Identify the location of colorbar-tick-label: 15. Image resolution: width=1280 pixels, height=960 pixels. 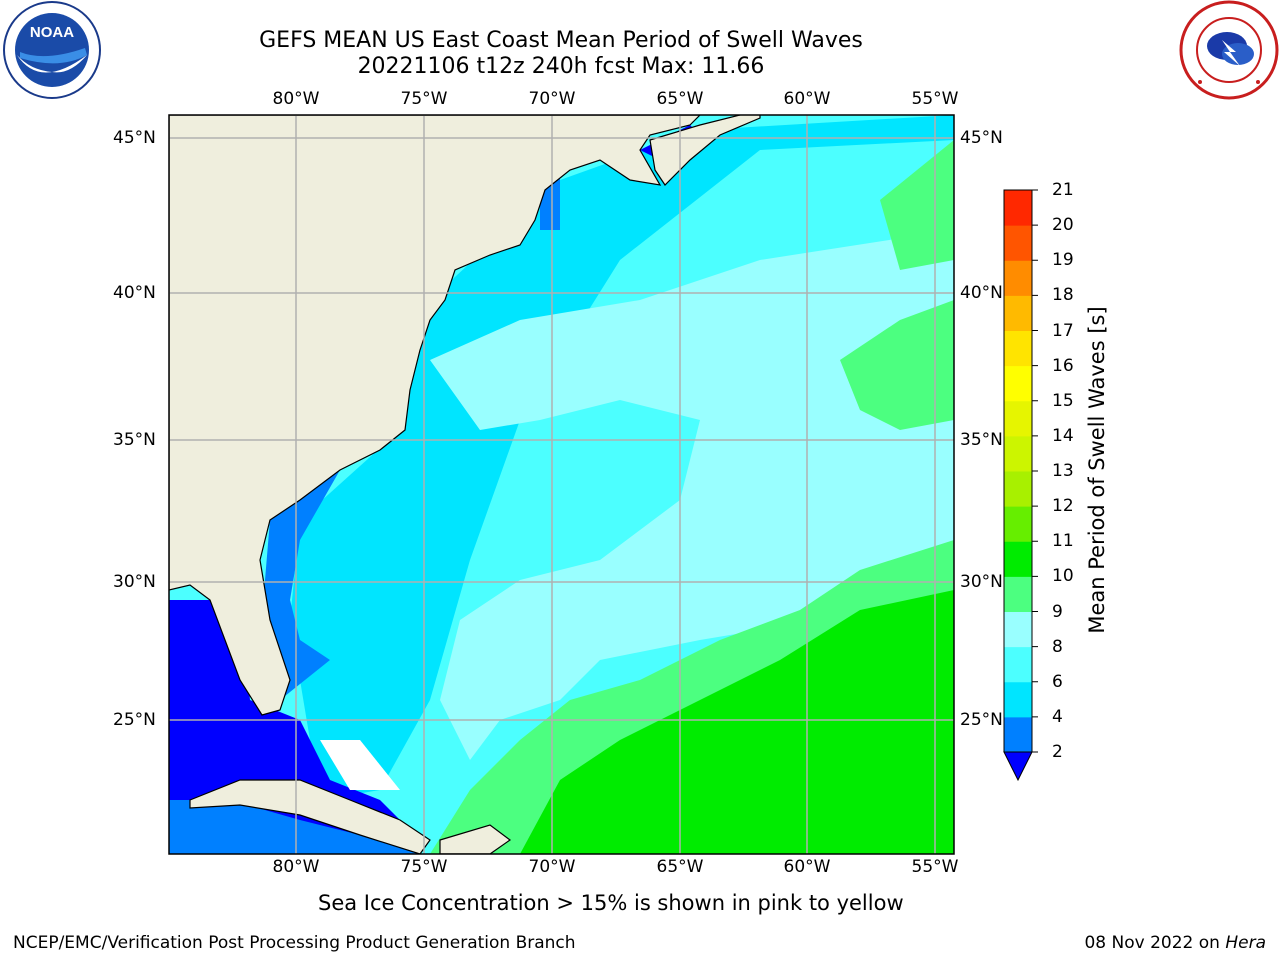
(1063, 400).